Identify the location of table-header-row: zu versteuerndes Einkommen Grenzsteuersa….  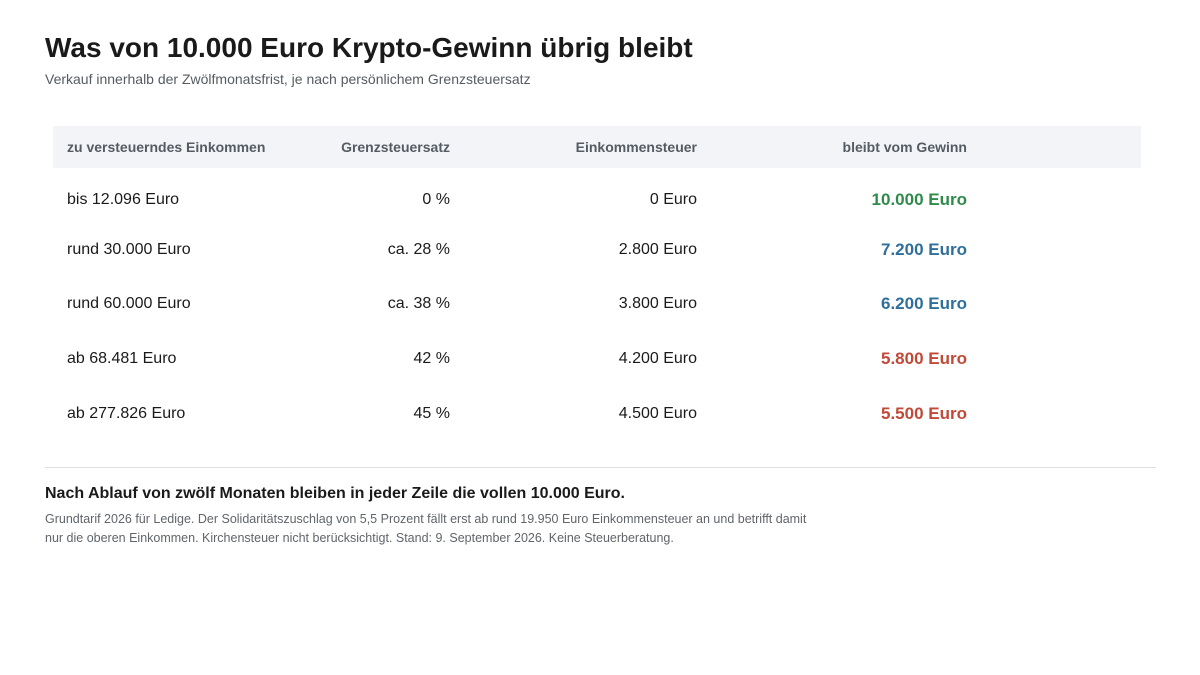
(597, 147).